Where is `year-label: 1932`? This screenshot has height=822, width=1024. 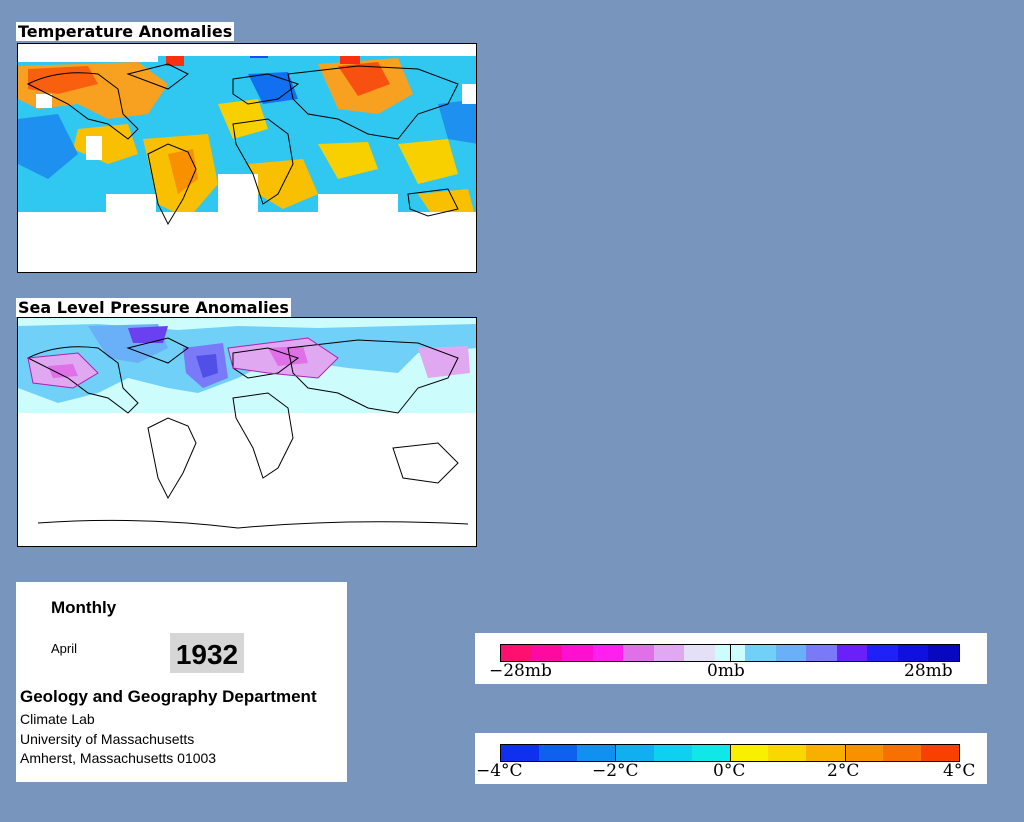
year-label: 1932 is located at coordinates (207, 653).